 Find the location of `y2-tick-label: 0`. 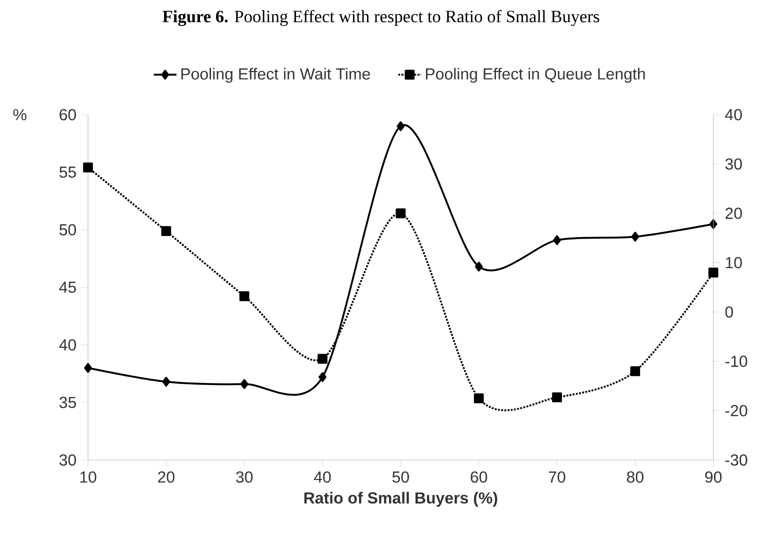

y2-tick-label: 0 is located at coordinates (729, 312).